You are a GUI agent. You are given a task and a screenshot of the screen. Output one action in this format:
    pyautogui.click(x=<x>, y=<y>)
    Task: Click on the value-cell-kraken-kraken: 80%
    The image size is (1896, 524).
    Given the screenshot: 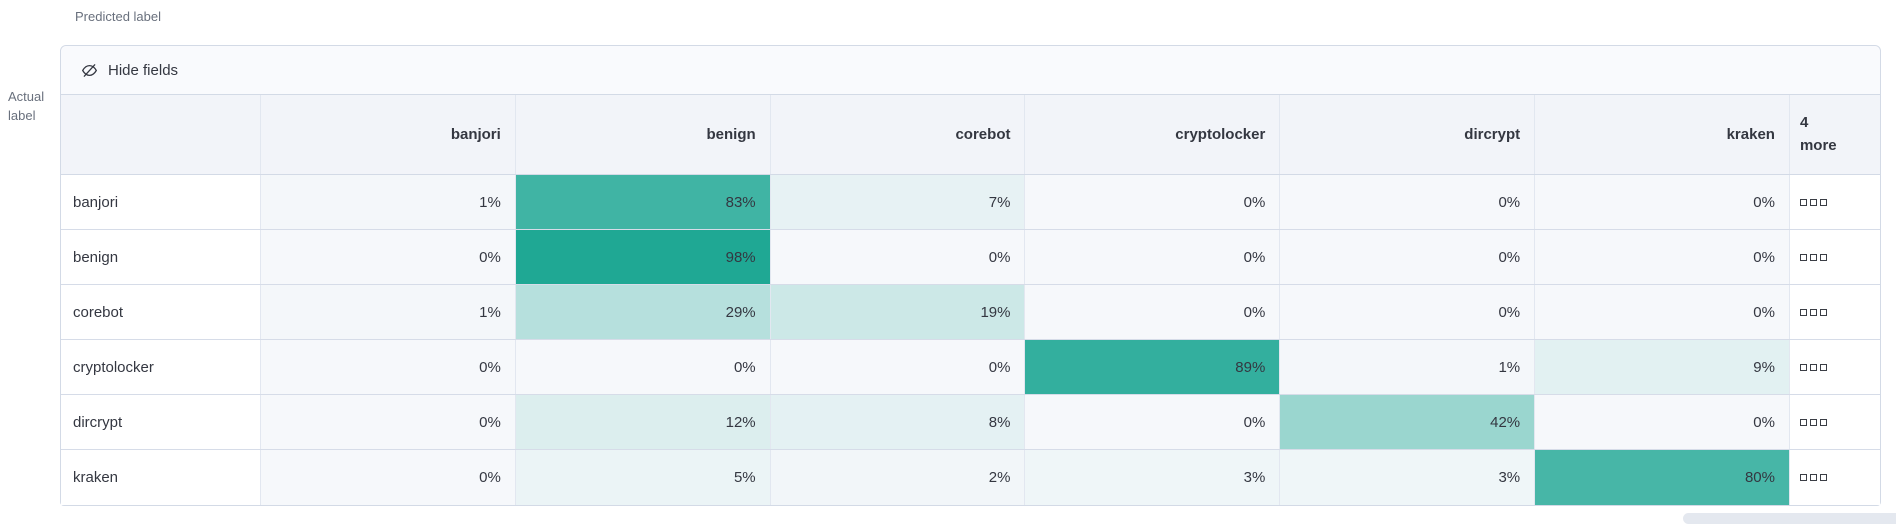 What is the action you would take?
    pyautogui.click(x=1662, y=477)
    